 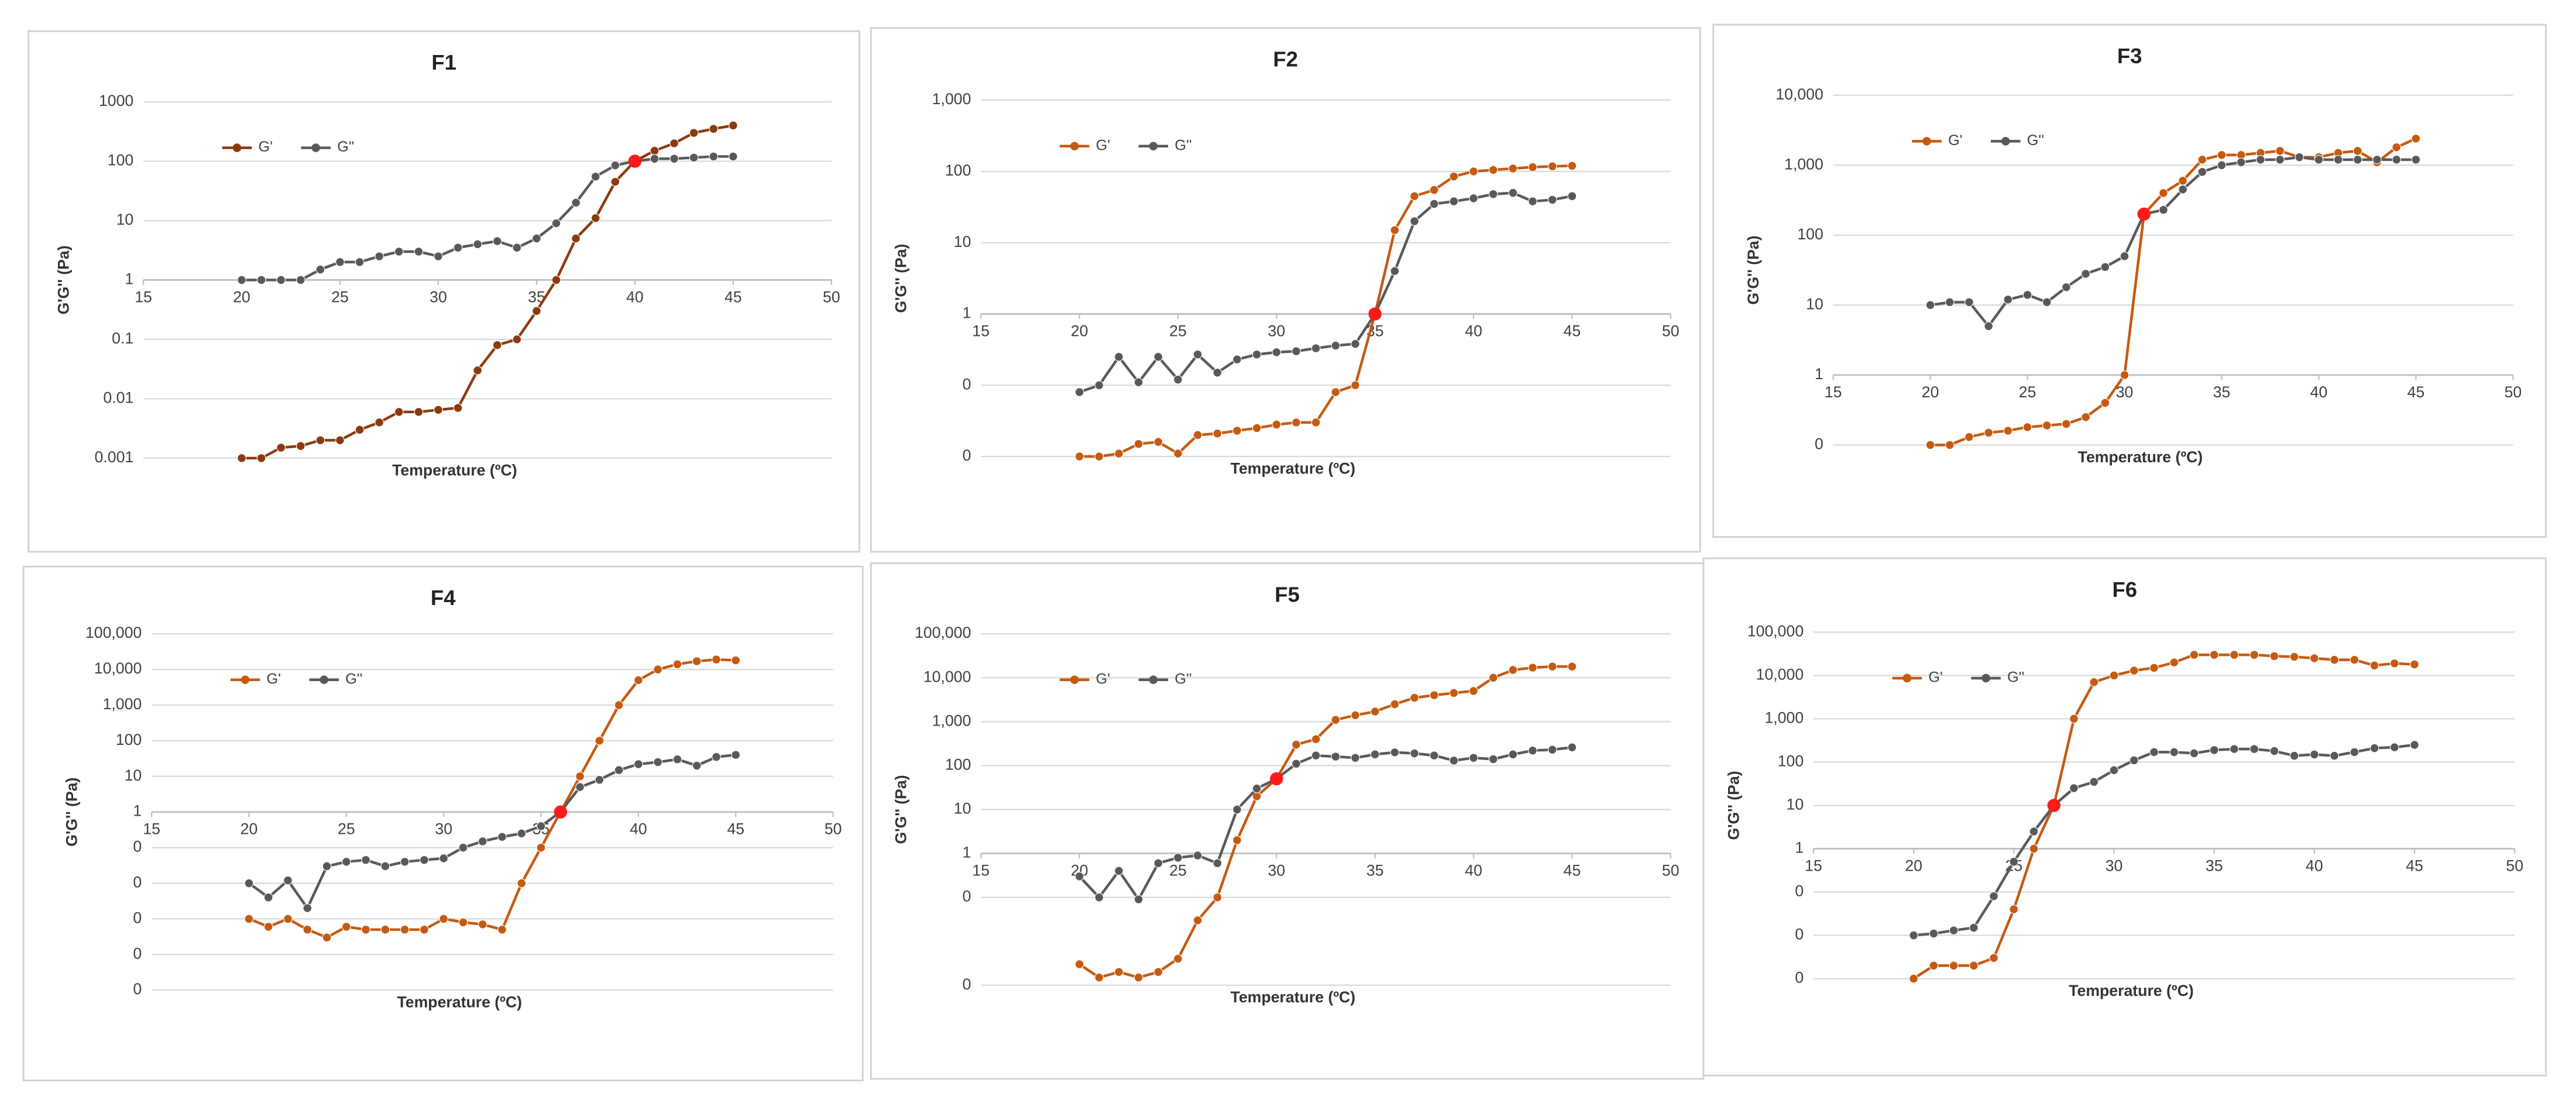 I want to click on y-tick-label: 0.01, so click(x=118, y=398).